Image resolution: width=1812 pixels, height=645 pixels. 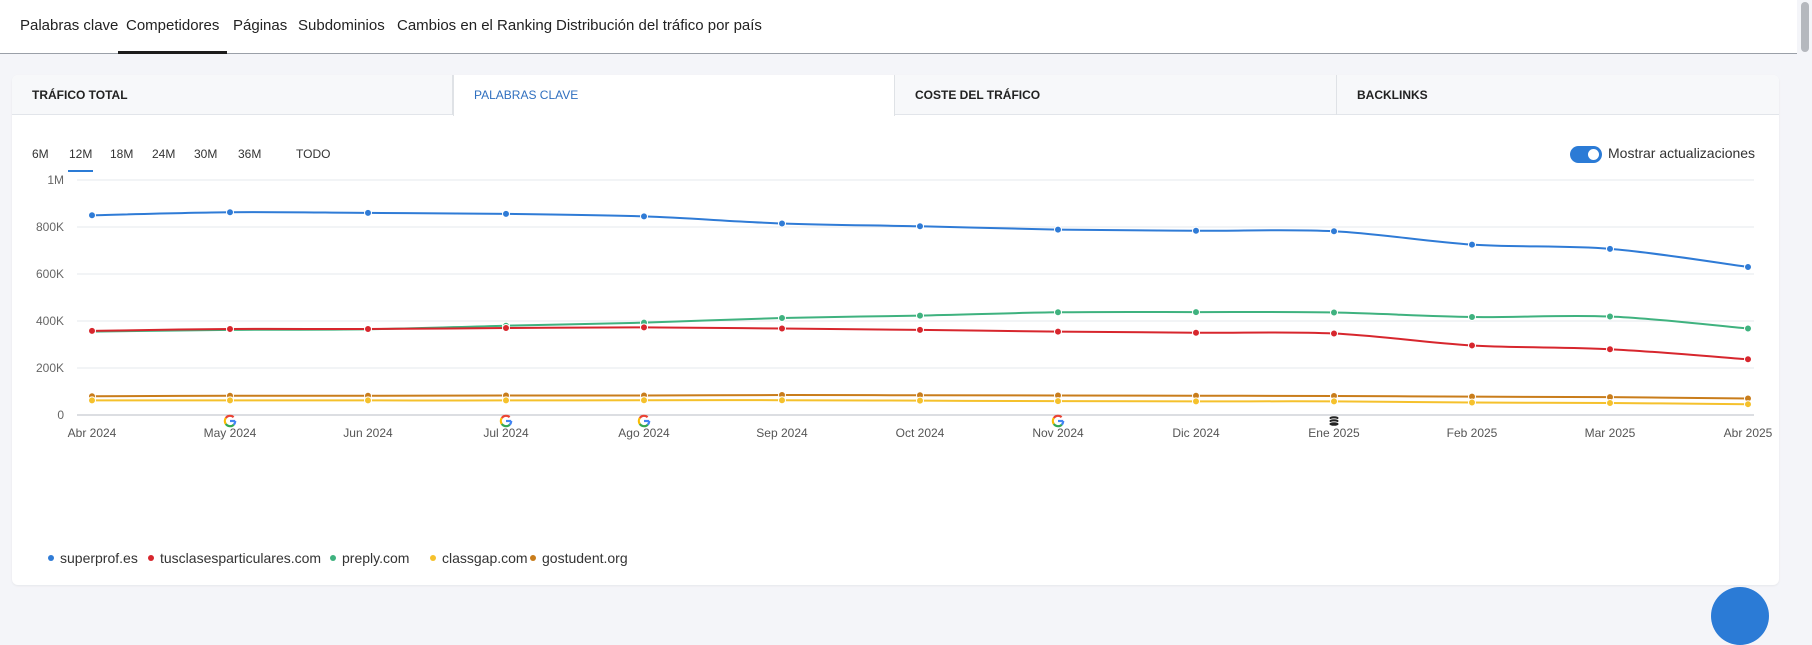 I want to click on toggle-label: Mostrar actualizaciones, so click(x=1682, y=153).